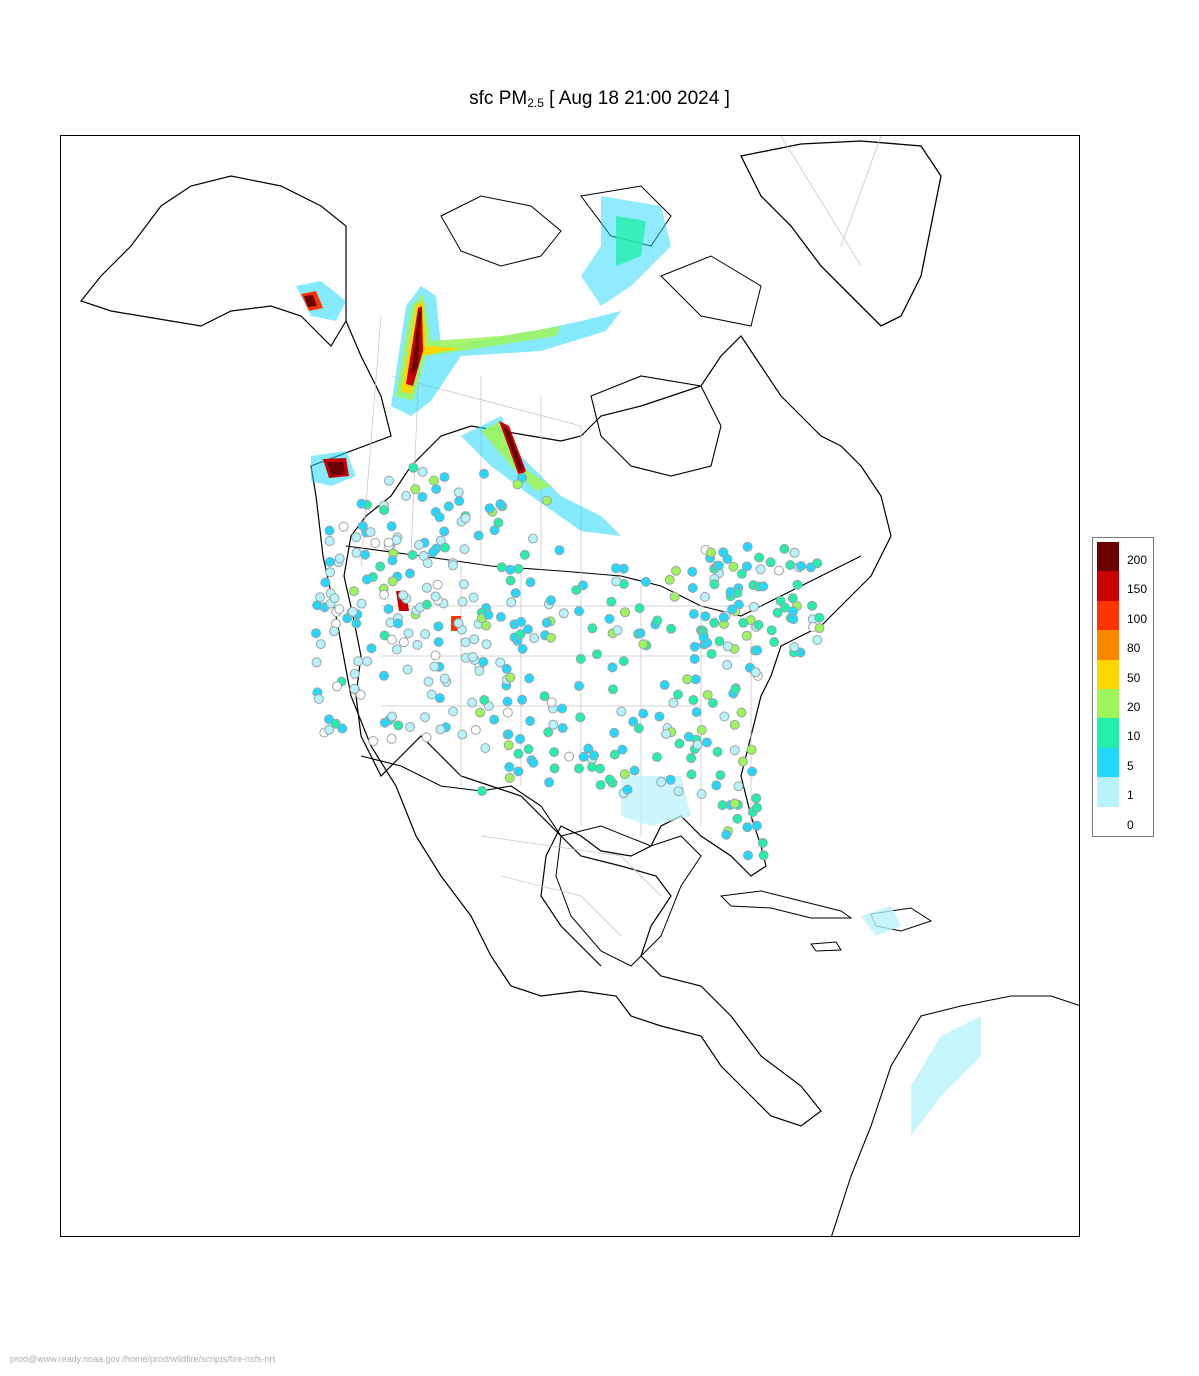 This screenshot has height=1376, width=1199. What do you see at coordinates (321, 301) in the screenshot?
I see `plume-alaska` at bounding box center [321, 301].